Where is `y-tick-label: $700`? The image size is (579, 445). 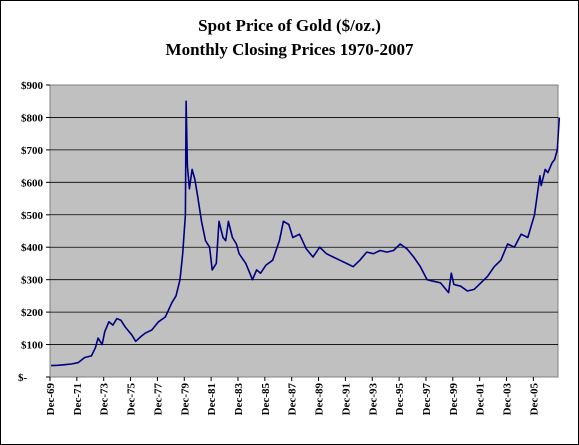 y-tick-label: $700 is located at coordinates (32, 151).